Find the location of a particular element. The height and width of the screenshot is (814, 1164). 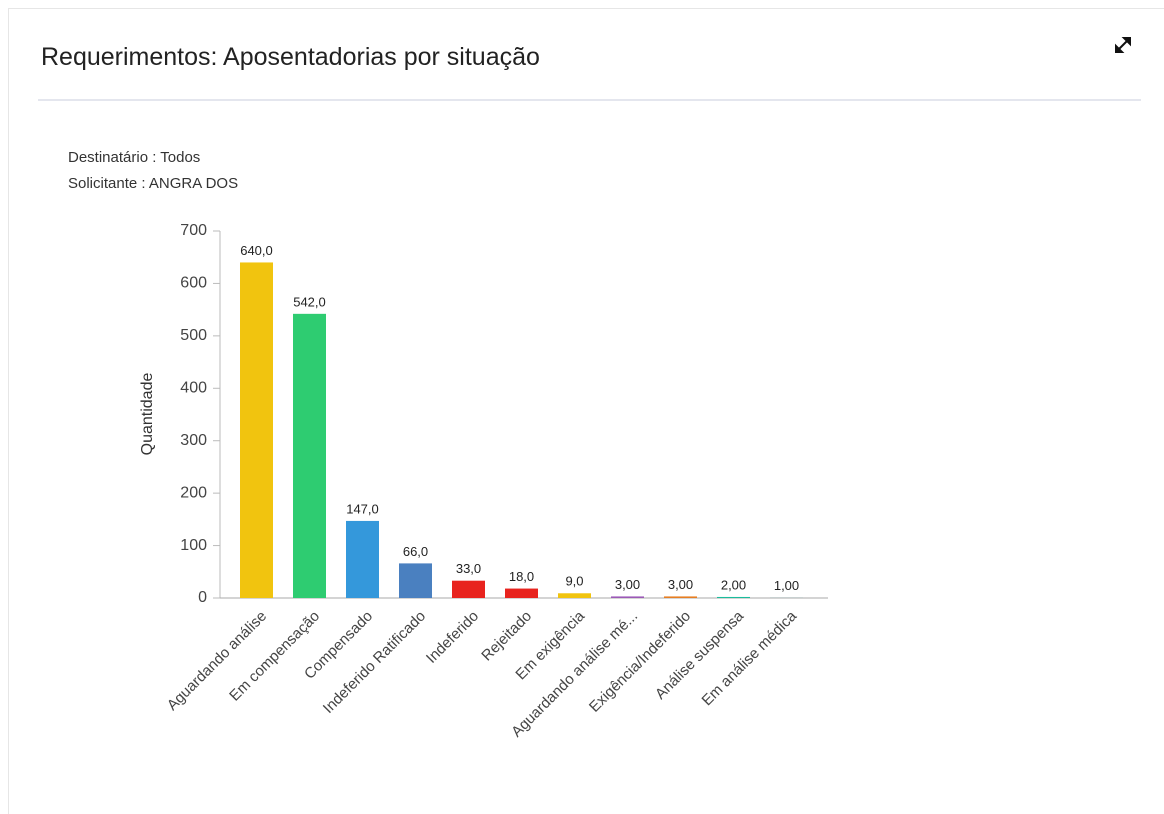

y-tick-label: 500 is located at coordinates (193, 335).